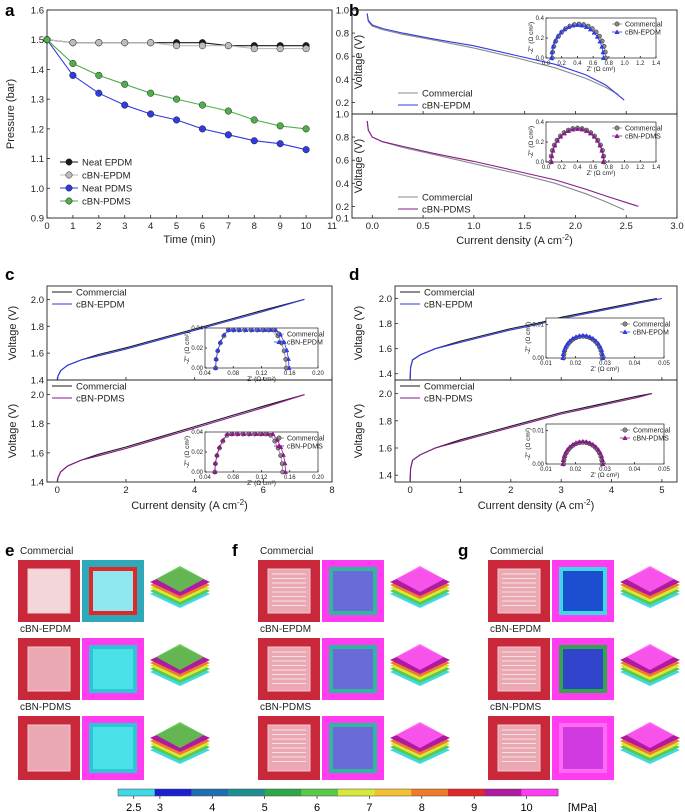  What do you see at coordinates (540, 123) in the screenshot?
I see `inset-ytick-label: 0.4` at bounding box center [540, 123].